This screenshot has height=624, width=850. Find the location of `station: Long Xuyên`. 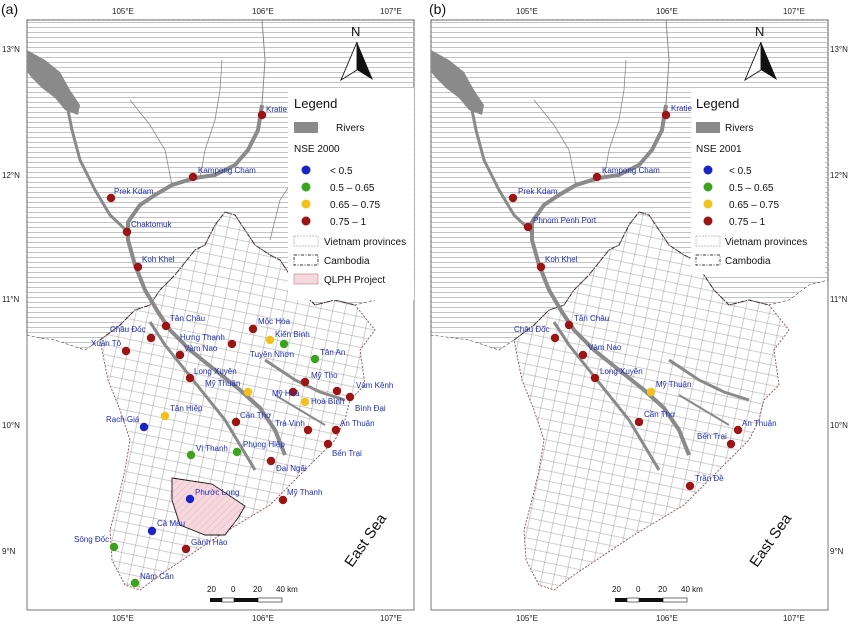

station: Long Xuyên is located at coordinates (211, 375).